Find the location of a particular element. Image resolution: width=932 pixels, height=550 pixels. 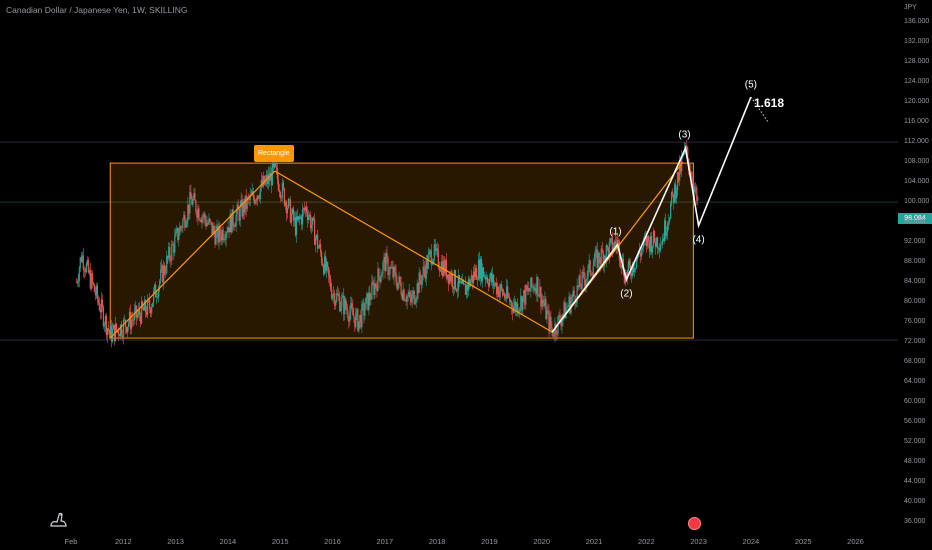

tradingview-logo-icon is located at coordinates (59, 522).